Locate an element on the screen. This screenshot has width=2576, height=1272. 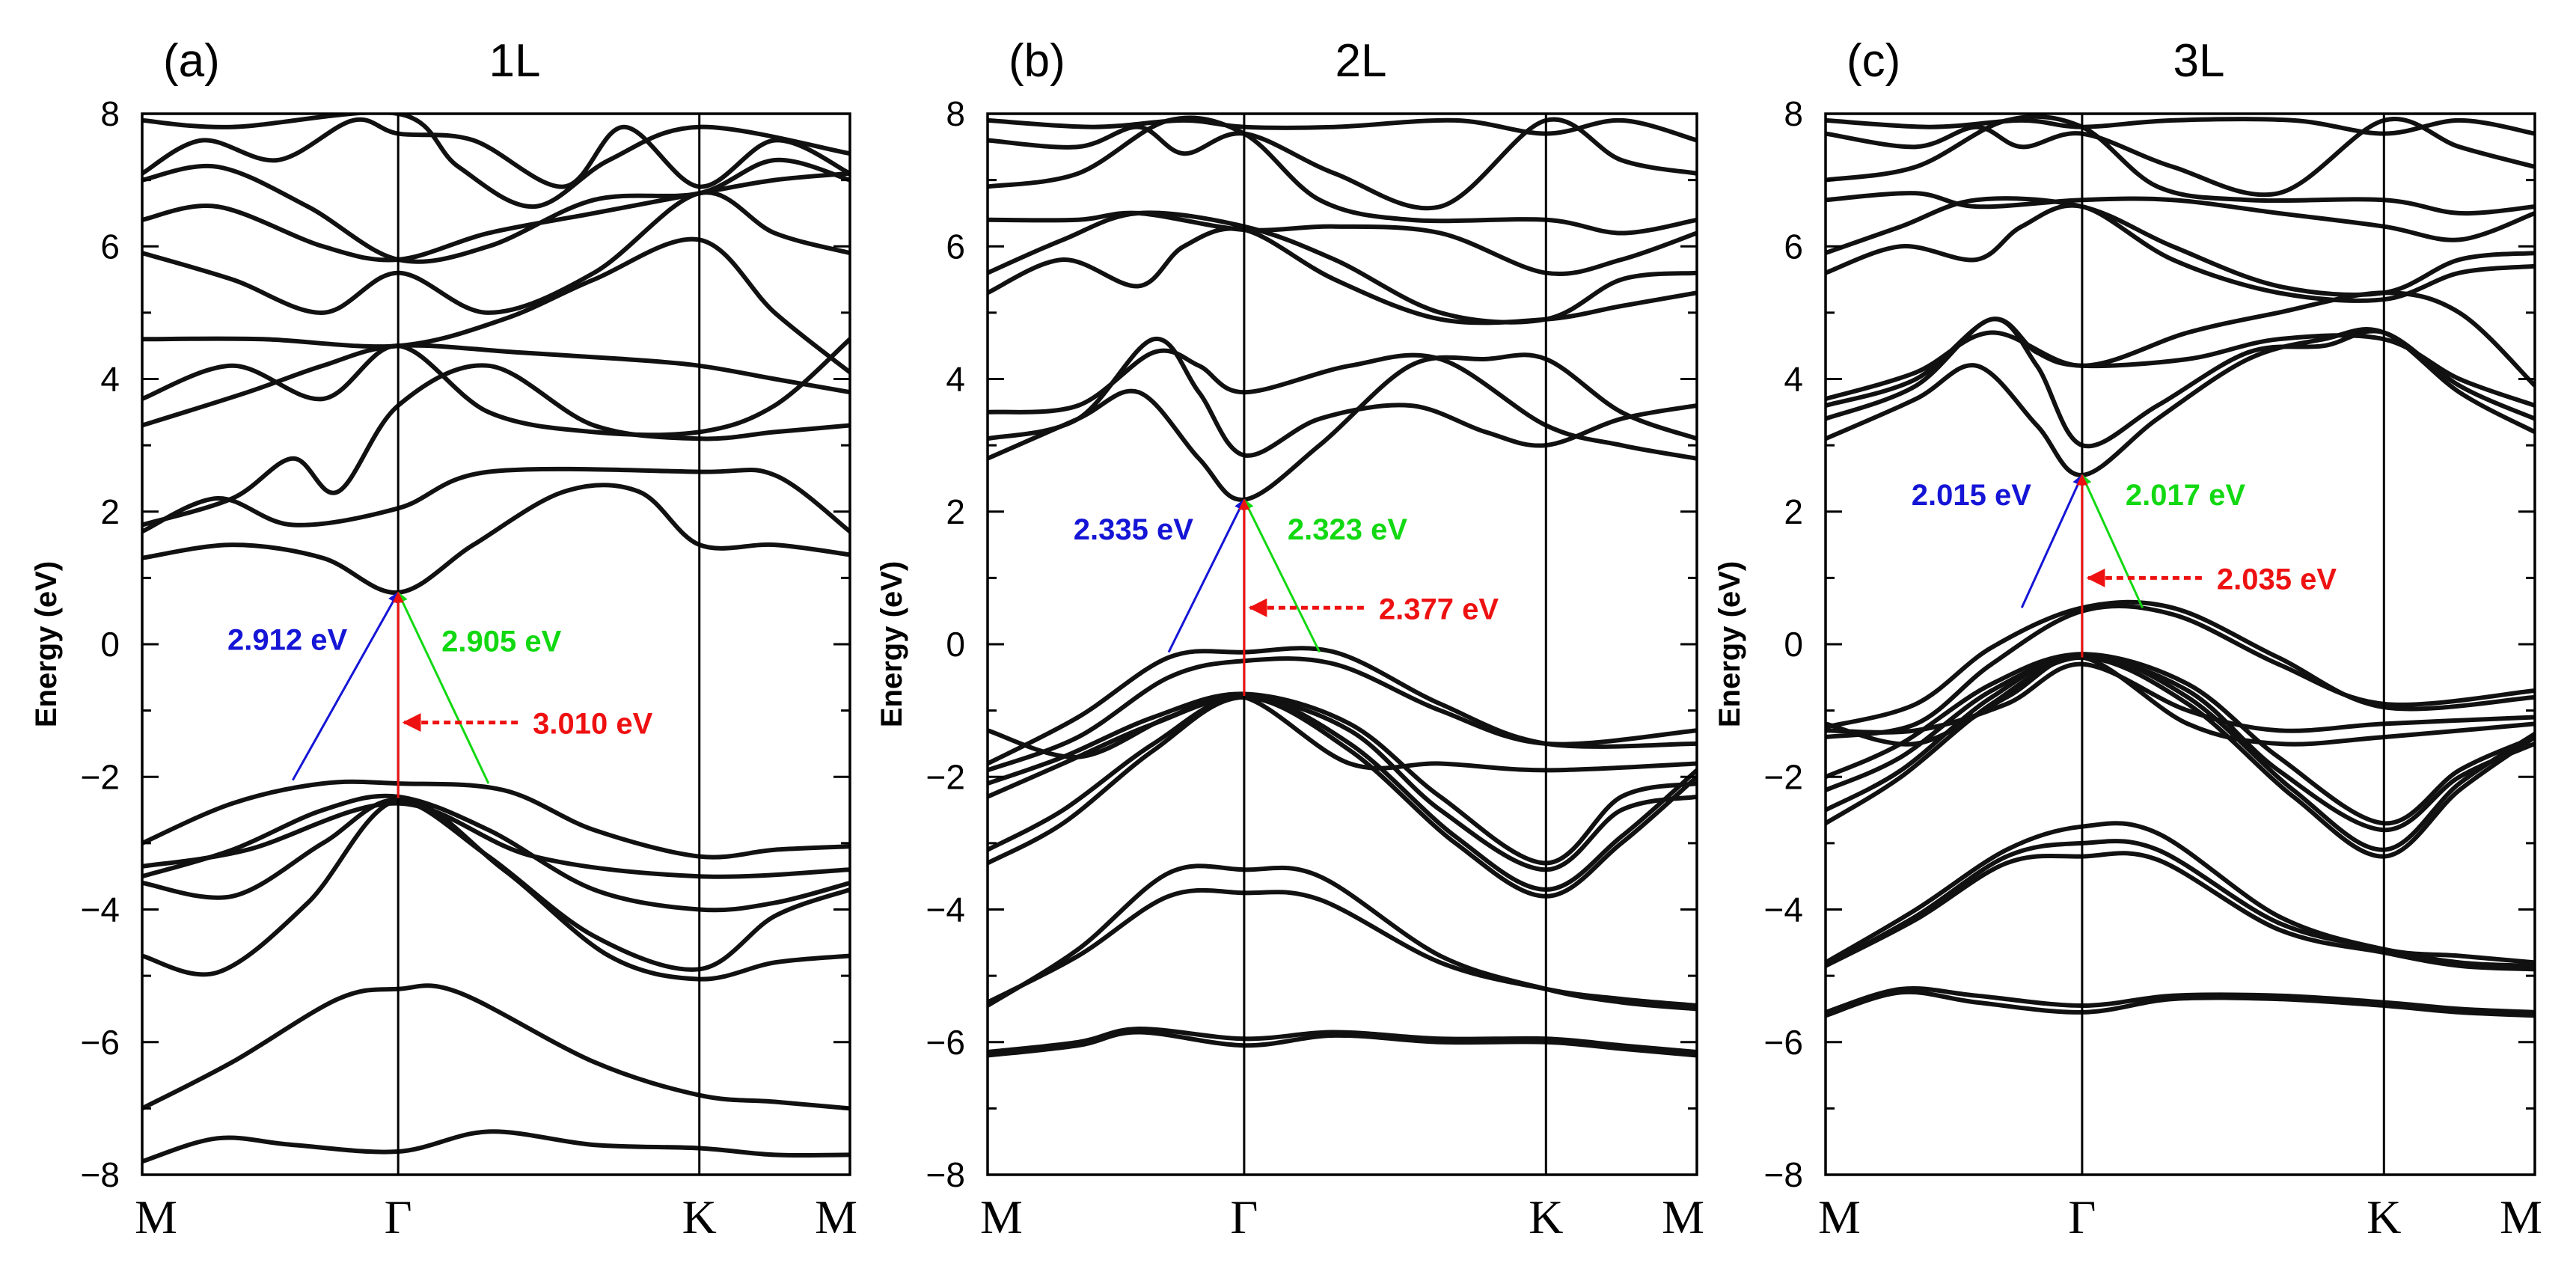
panel-label: (a) is located at coordinates (191, 61).